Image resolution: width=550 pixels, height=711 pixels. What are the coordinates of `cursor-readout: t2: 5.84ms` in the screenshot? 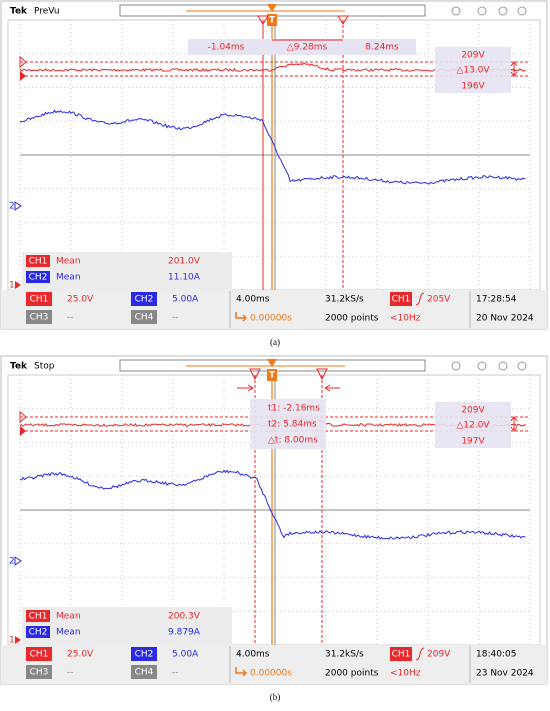 It's located at (292, 425).